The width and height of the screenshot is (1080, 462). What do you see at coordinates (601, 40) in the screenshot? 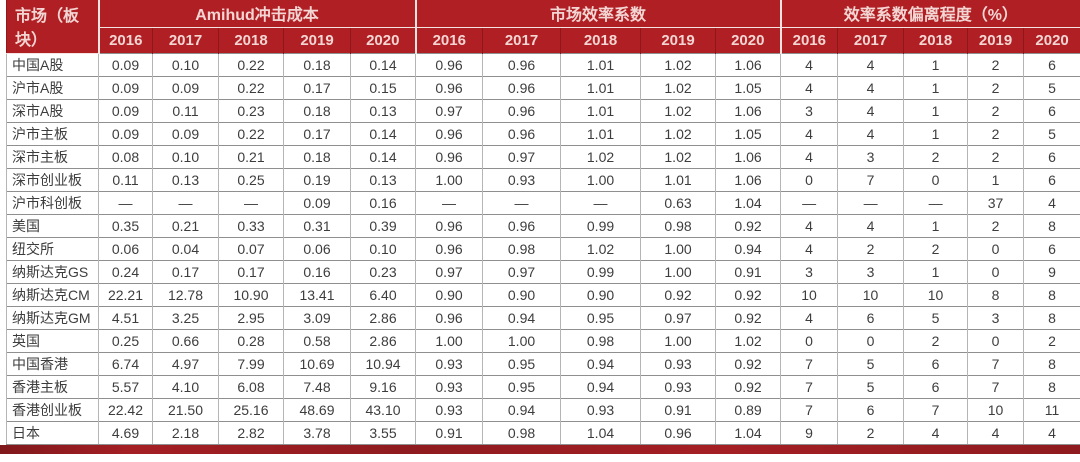
I see `year-header: 2018` at bounding box center [601, 40].